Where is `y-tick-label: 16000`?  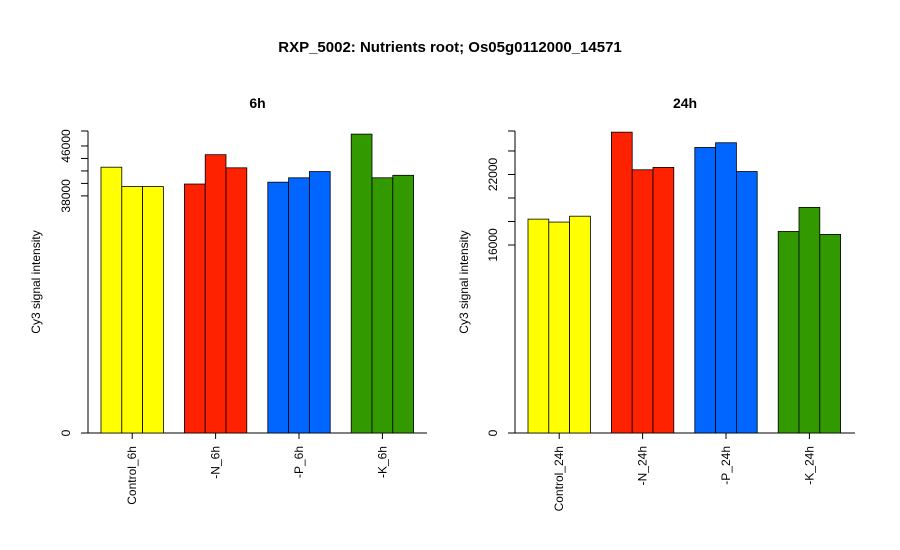 y-tick-label: 16000 is located at coordinates (493, 245).